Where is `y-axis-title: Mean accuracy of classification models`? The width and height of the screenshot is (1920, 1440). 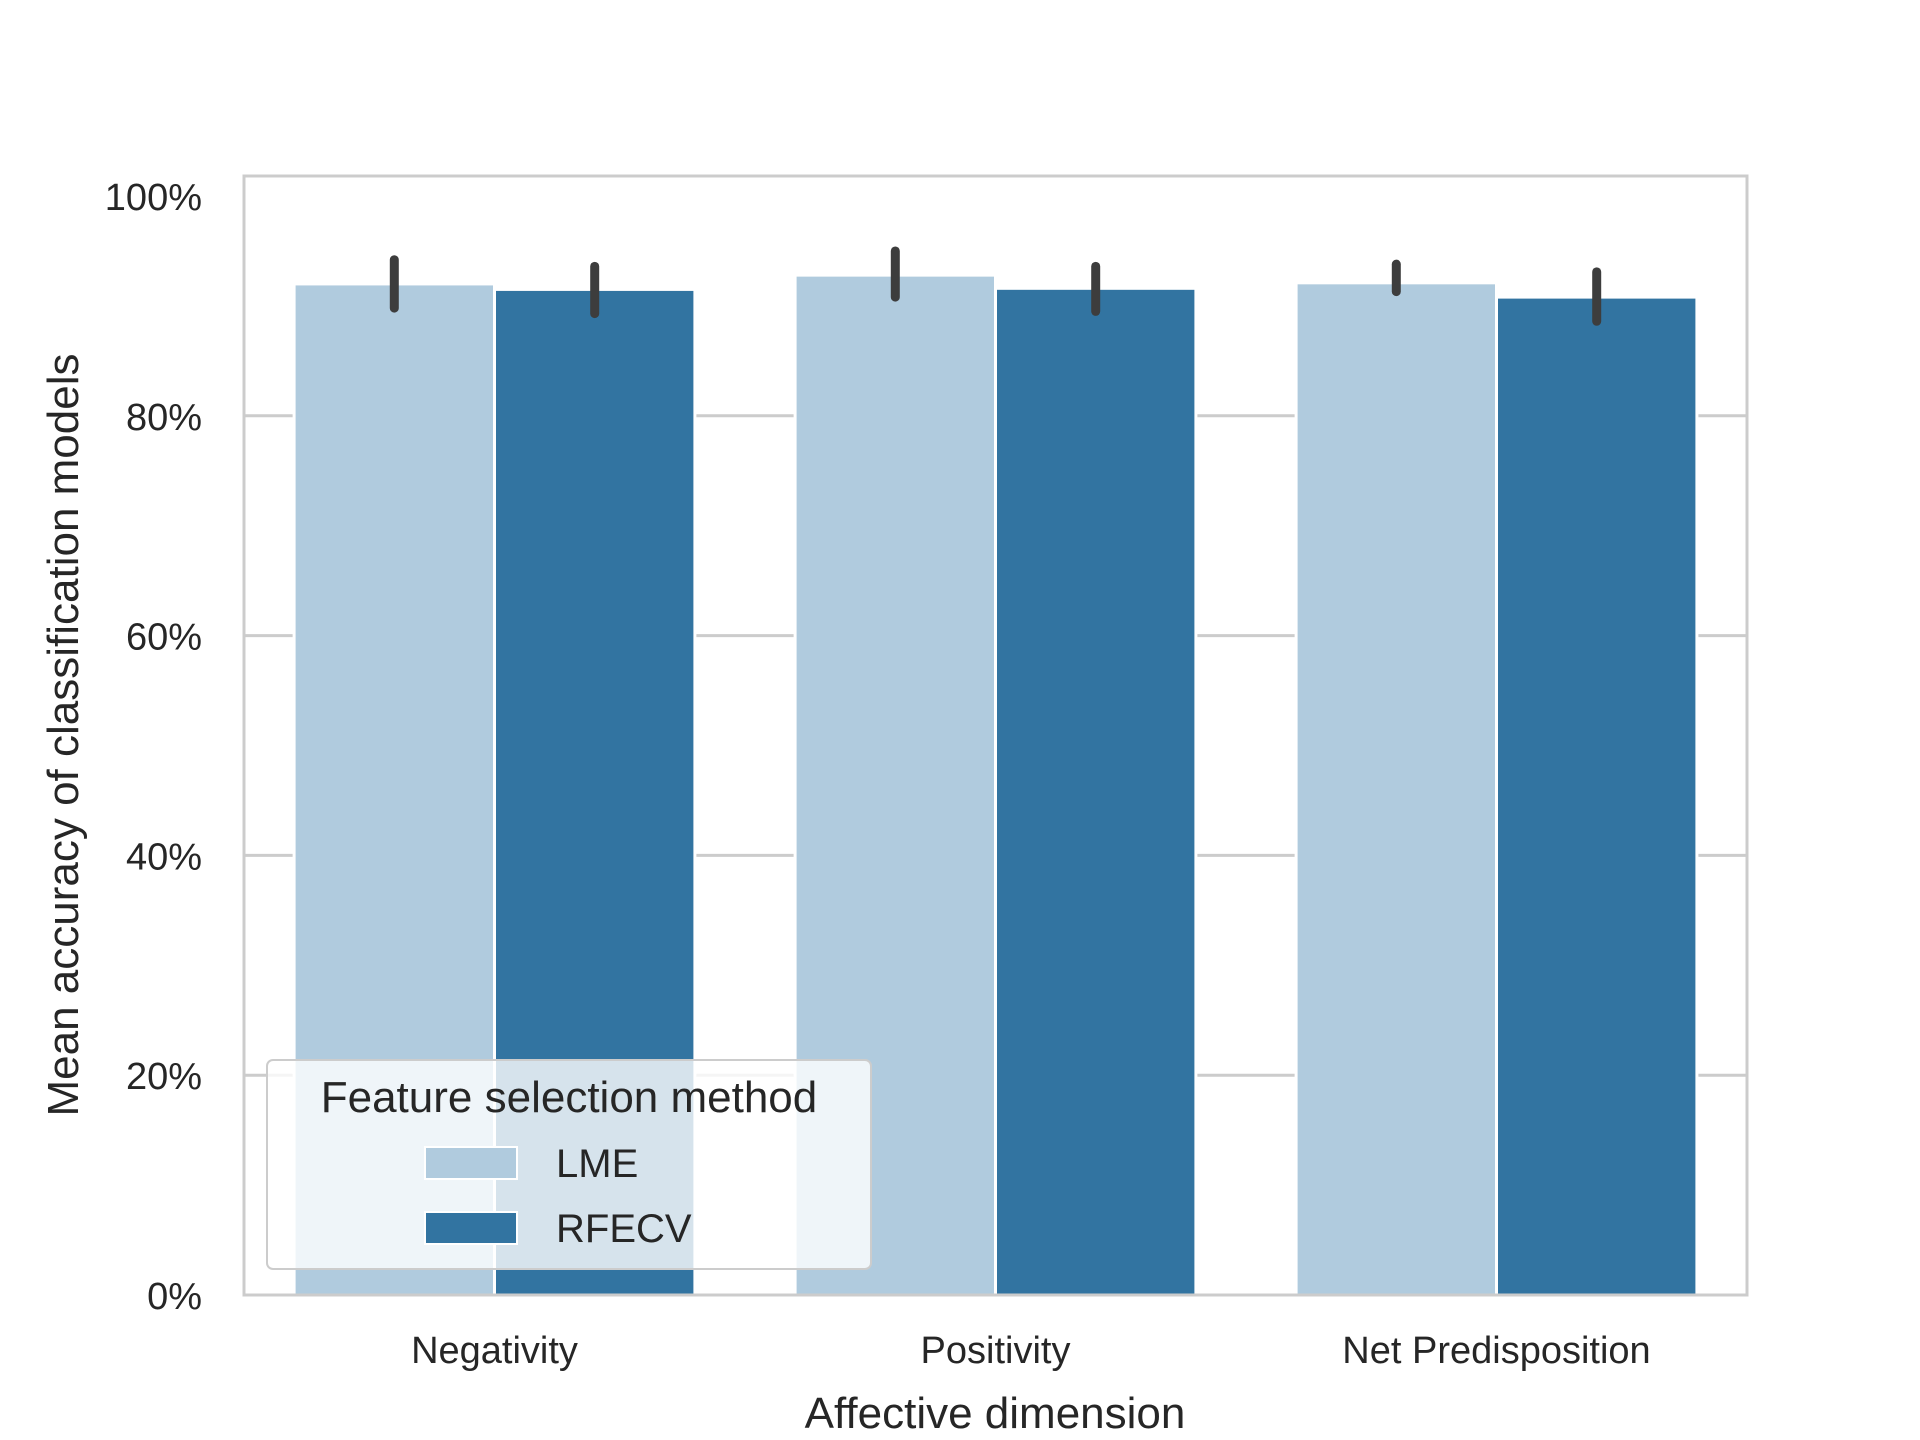 y-axis-title: Mean accuracy of classification models is located at coordinates (63, 735).